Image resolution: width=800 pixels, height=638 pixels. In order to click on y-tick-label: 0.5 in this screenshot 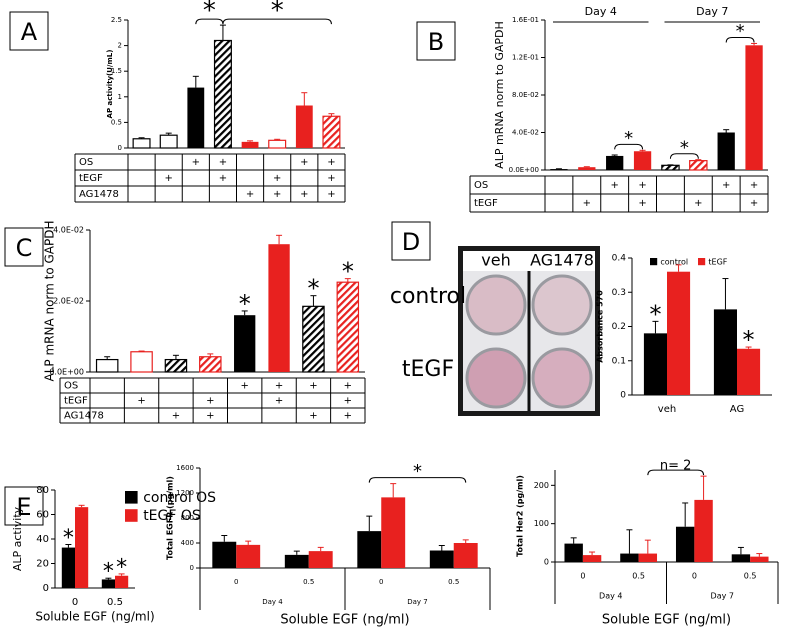, I will do `click(116, 122)`.